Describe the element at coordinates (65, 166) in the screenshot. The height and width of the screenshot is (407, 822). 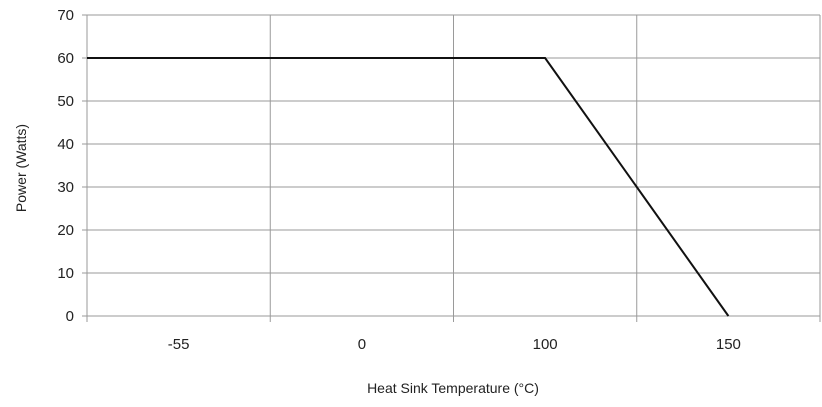
I see `y-tick-labels: 0 10 20 30 40 50 60 70` at that location.